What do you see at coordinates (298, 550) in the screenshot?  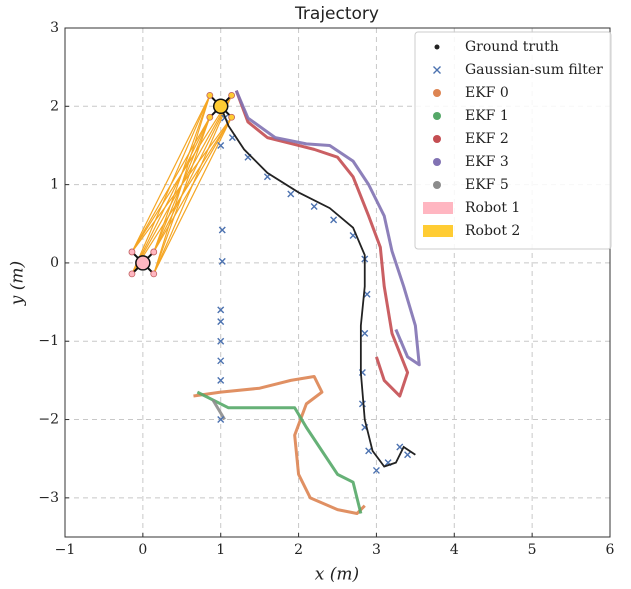 I see `x-tick-label: 2` at bounding box center [298, 550].